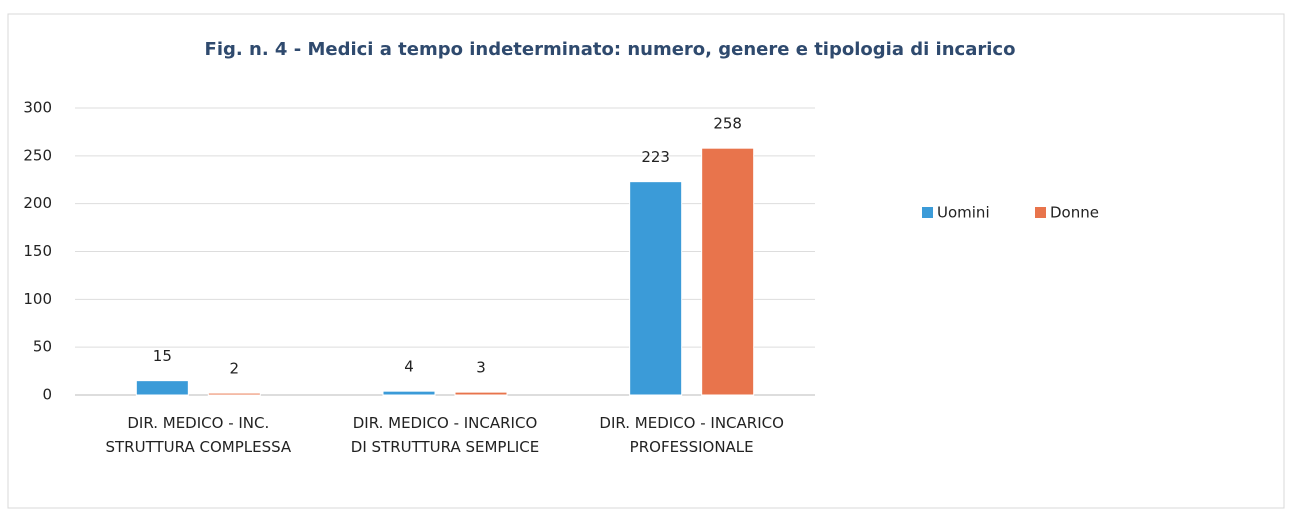 The image size is (1289, 510). I want to click on y-tick-label: 100, so click(37, 299).